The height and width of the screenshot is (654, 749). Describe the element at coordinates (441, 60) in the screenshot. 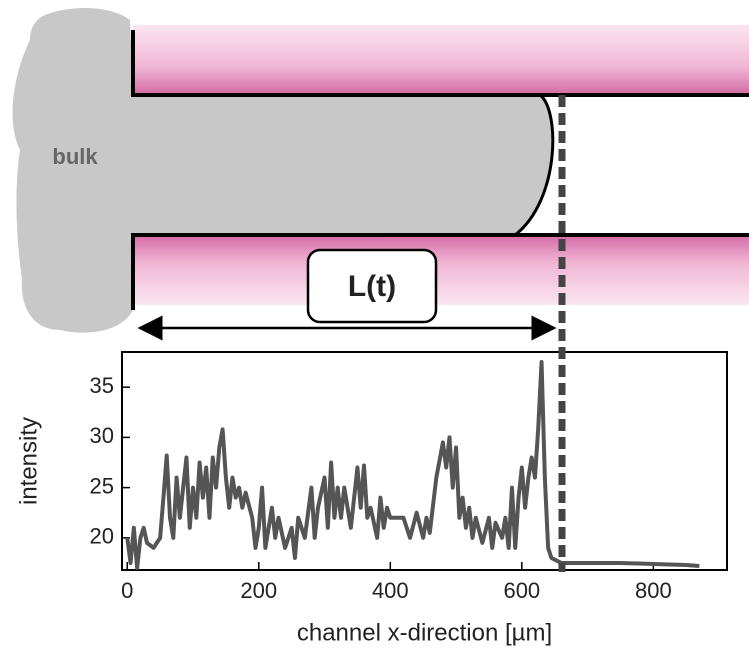

I see `top-channel-wall` at that location.